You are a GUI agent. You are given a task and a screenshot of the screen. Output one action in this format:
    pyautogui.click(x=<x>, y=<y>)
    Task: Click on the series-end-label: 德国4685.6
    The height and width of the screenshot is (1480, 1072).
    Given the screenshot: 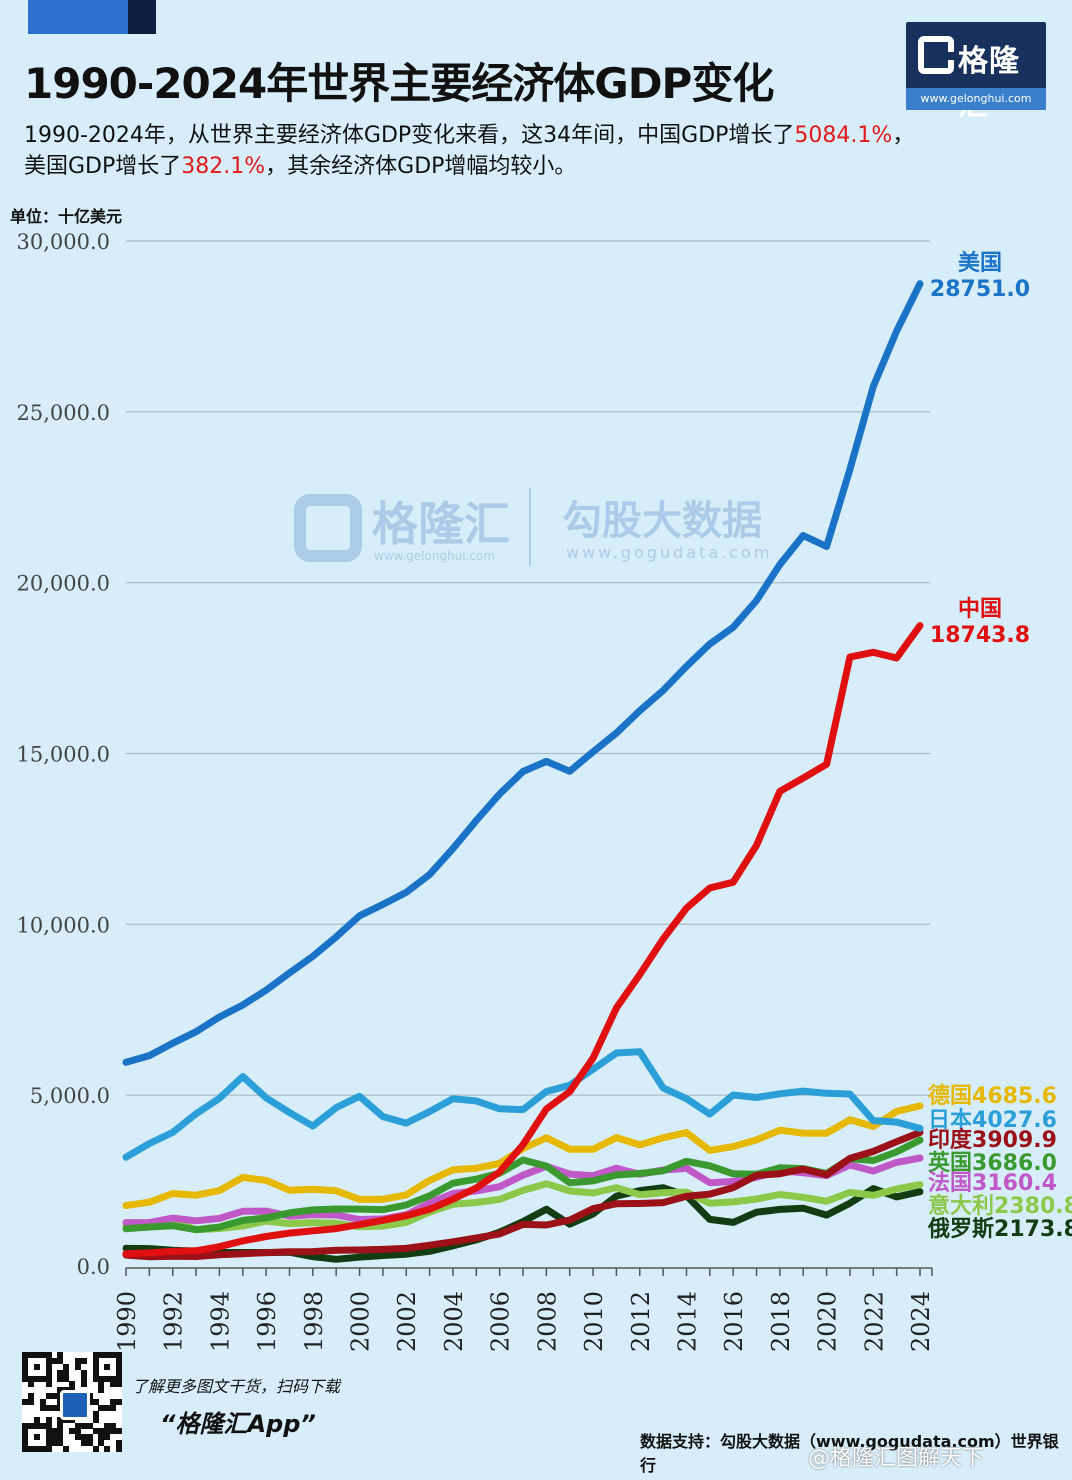 What is the action you would take?
    pyautogui.click(x=992, y=1096)
    